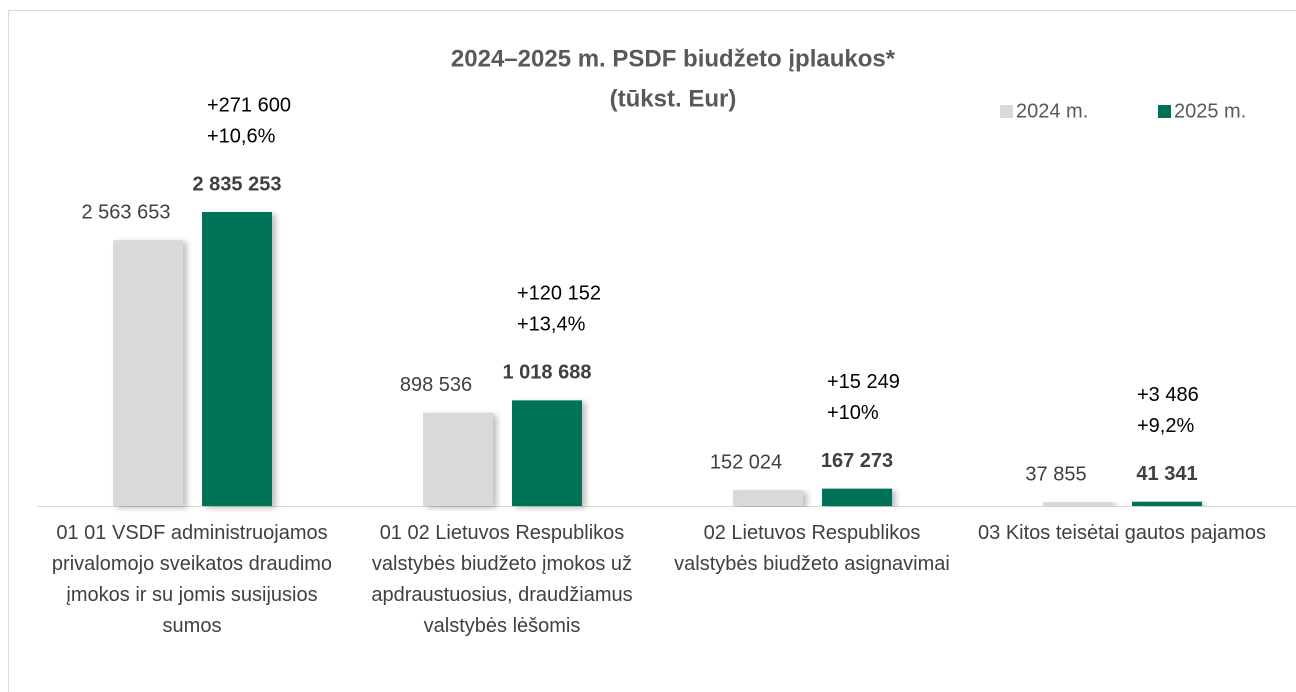  Describe the element at coordinates (1165, 426) in the screenshot. I see `annotation: +9,2%` at that location.